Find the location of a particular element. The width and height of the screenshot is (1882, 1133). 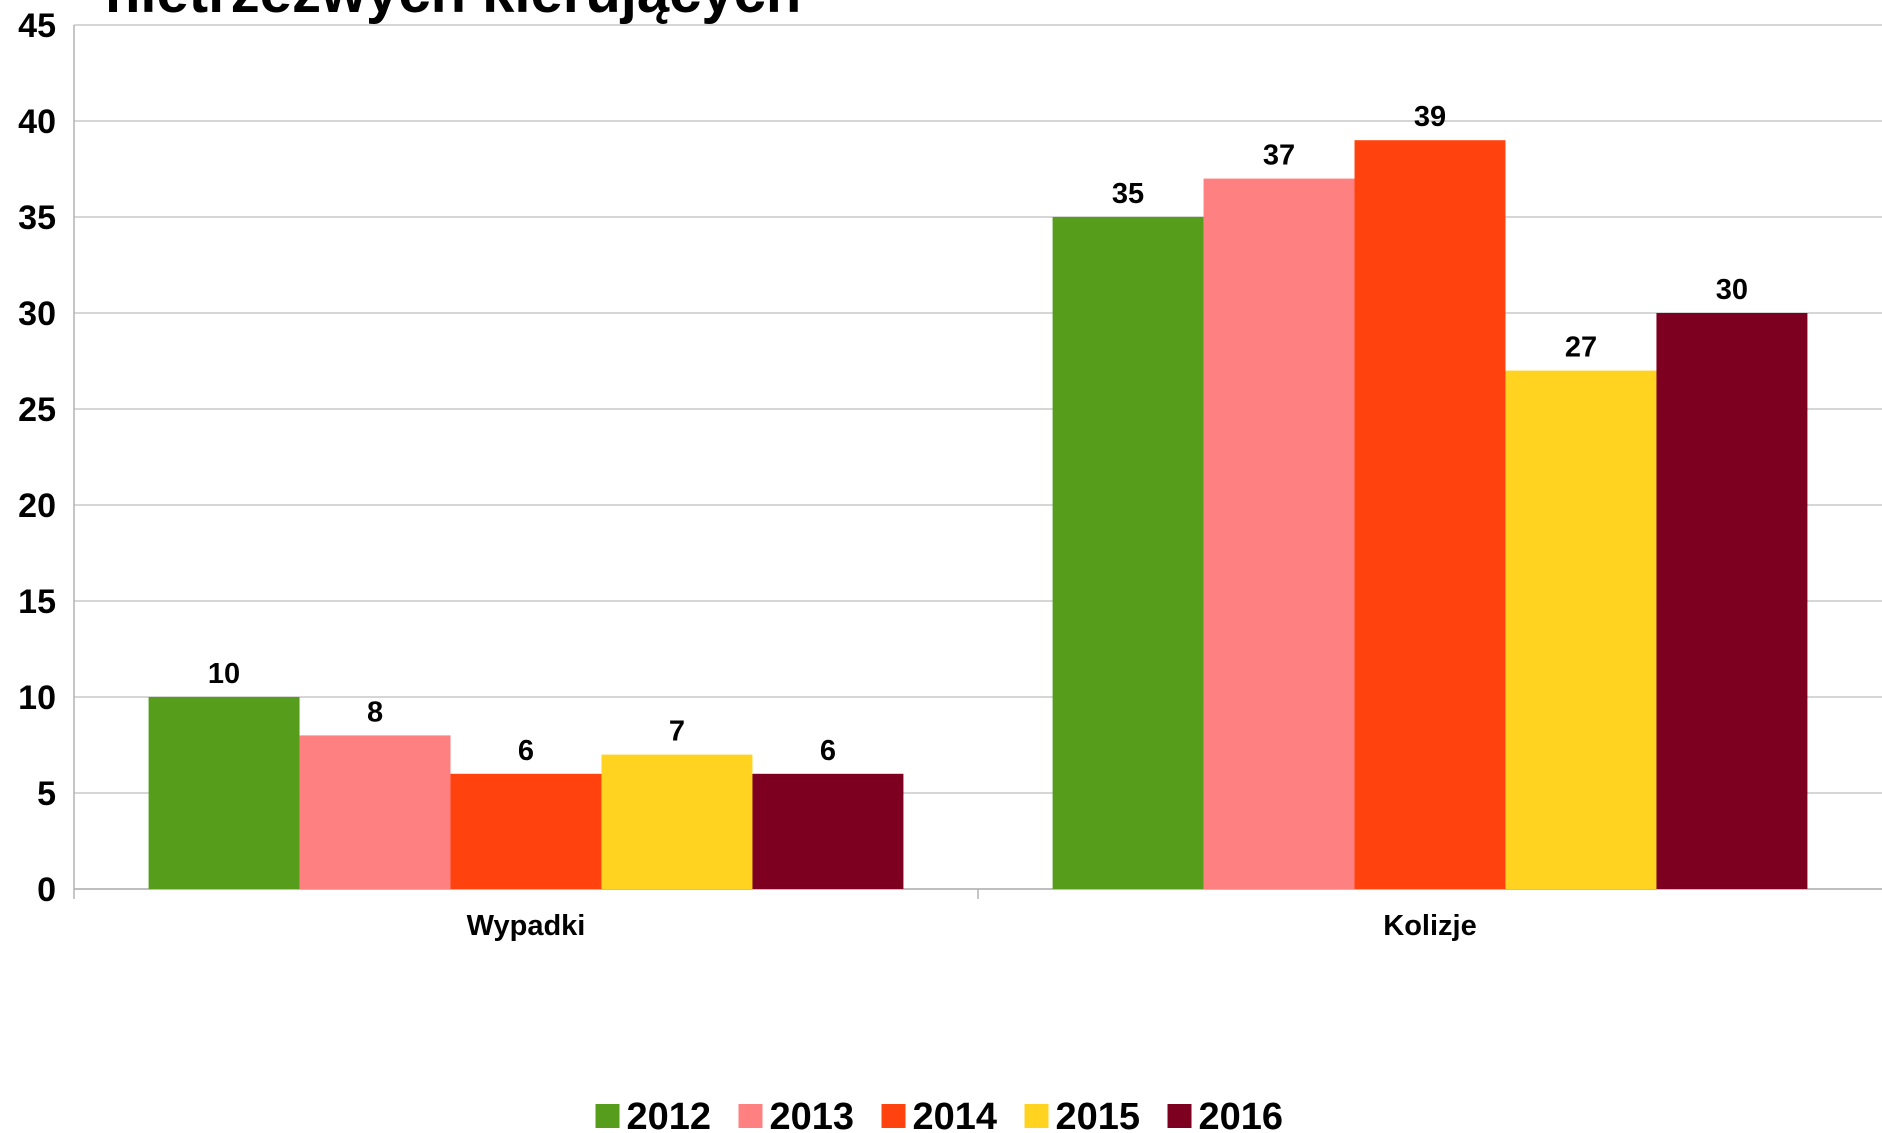

data-label: 7 is located at coordinates (677, 732).